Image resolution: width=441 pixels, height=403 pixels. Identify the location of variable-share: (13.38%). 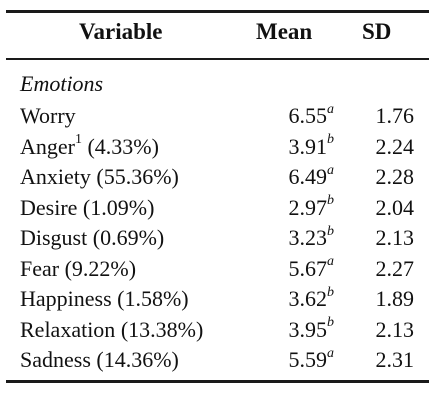
(162, 329).